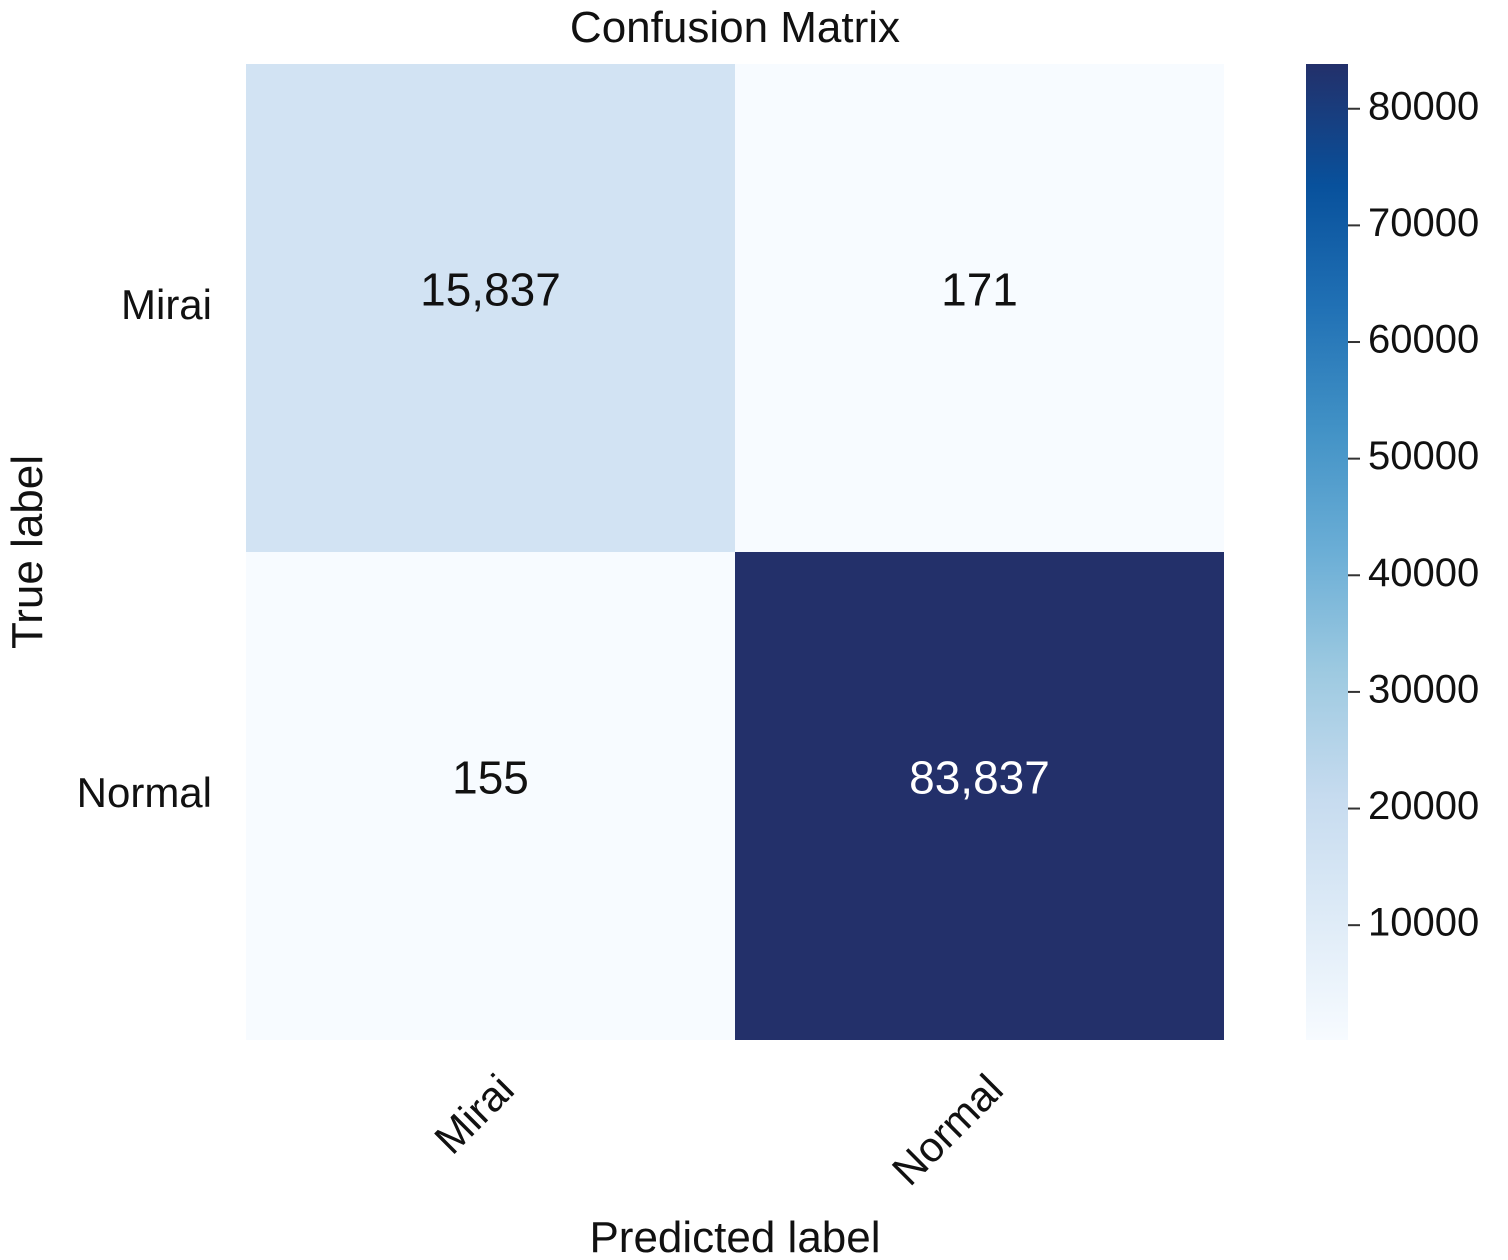  I want to click on colorbar-tick-label-0: 10000, so click(1423, 923).